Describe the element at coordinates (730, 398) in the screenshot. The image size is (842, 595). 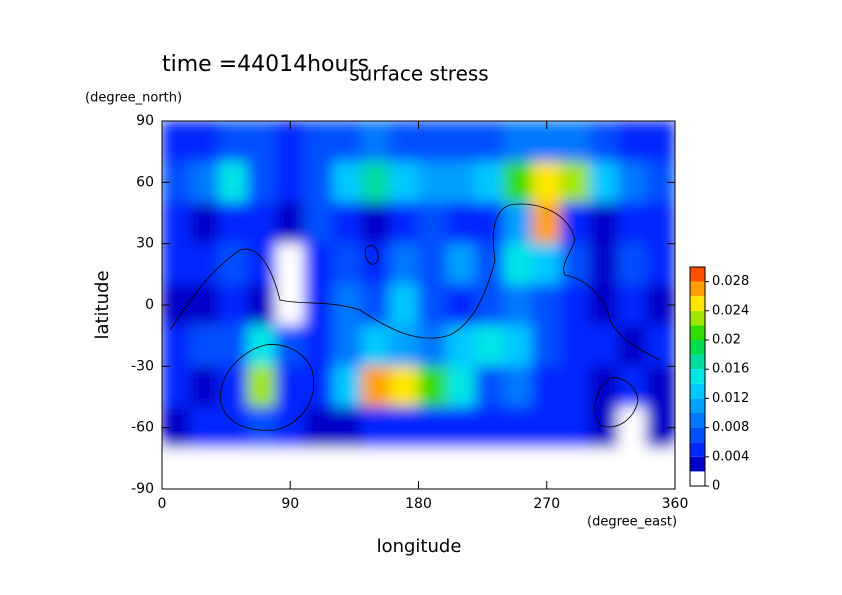
I see `colorbar-tick-label: 0.012` at that location.